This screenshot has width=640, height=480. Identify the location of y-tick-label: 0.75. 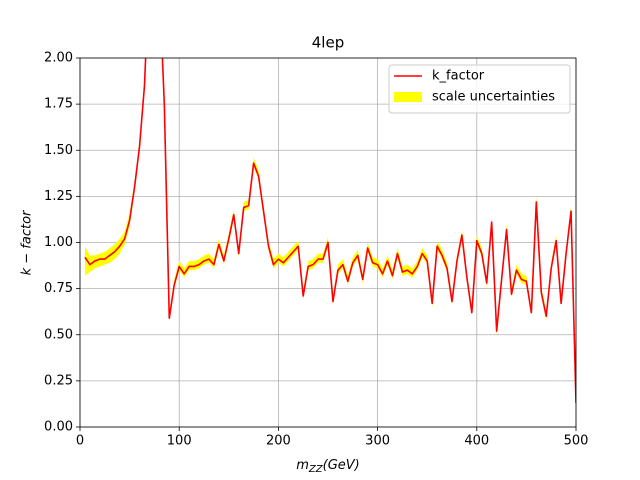
(58, 288).